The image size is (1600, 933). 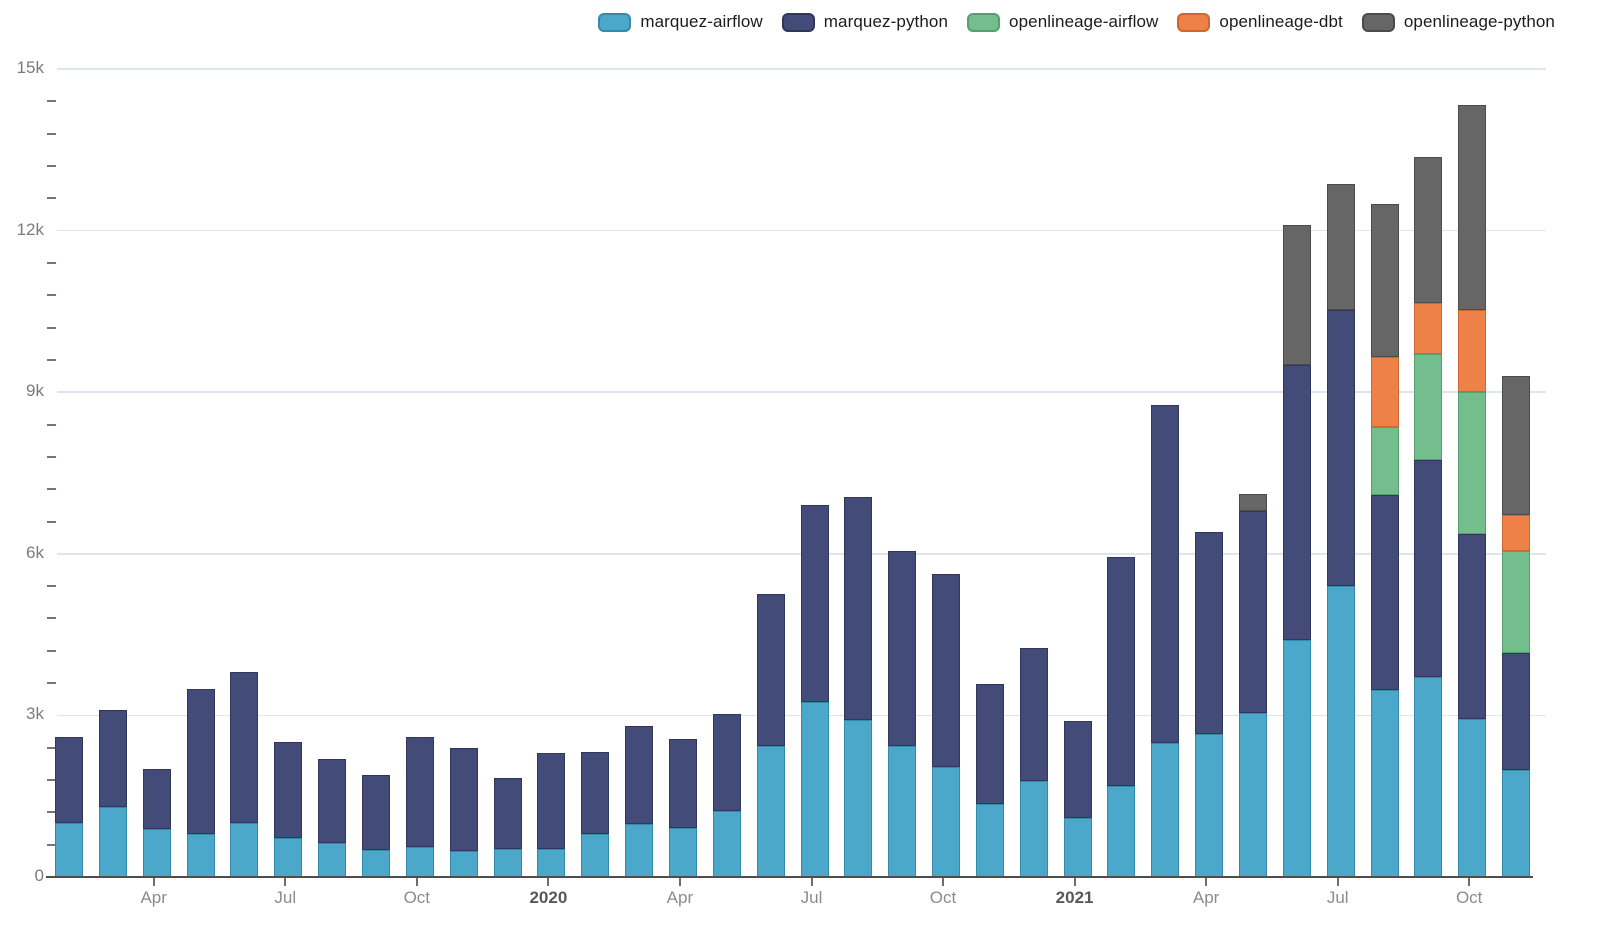 I want to click on legend-item-marquez-airflow: marquez-airflow, so click(x=680, y=22).